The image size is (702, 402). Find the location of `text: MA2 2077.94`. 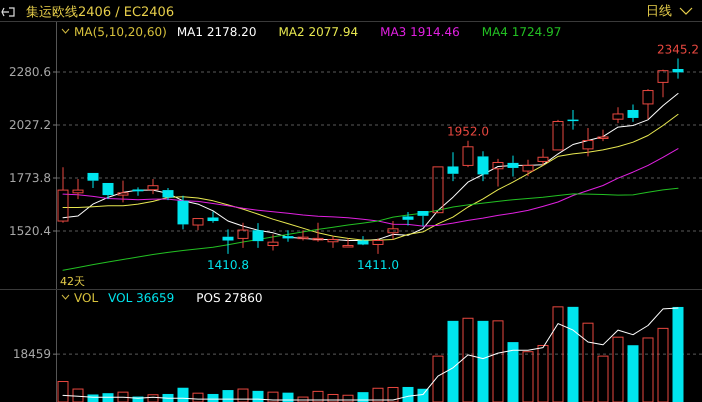

text: MA2 2077.94 is located at coordinates (318, 32).